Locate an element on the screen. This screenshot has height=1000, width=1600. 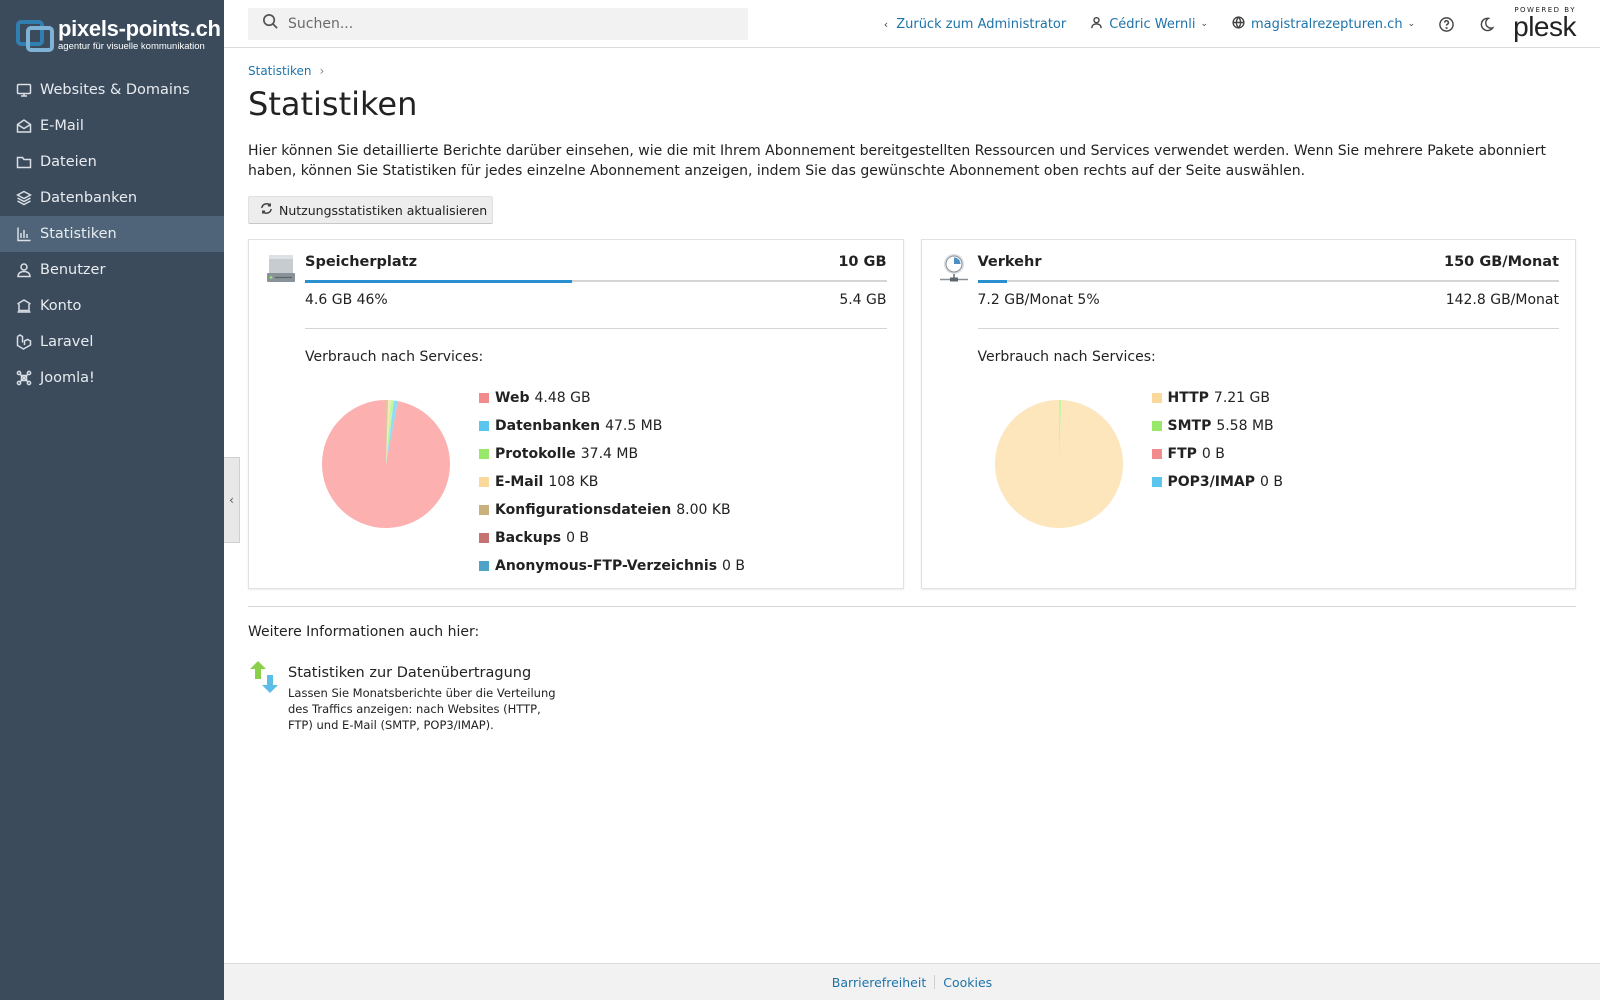
back-to-admin-link: ‹ Zurück zum Administrator is located at coordinates (975, 24).